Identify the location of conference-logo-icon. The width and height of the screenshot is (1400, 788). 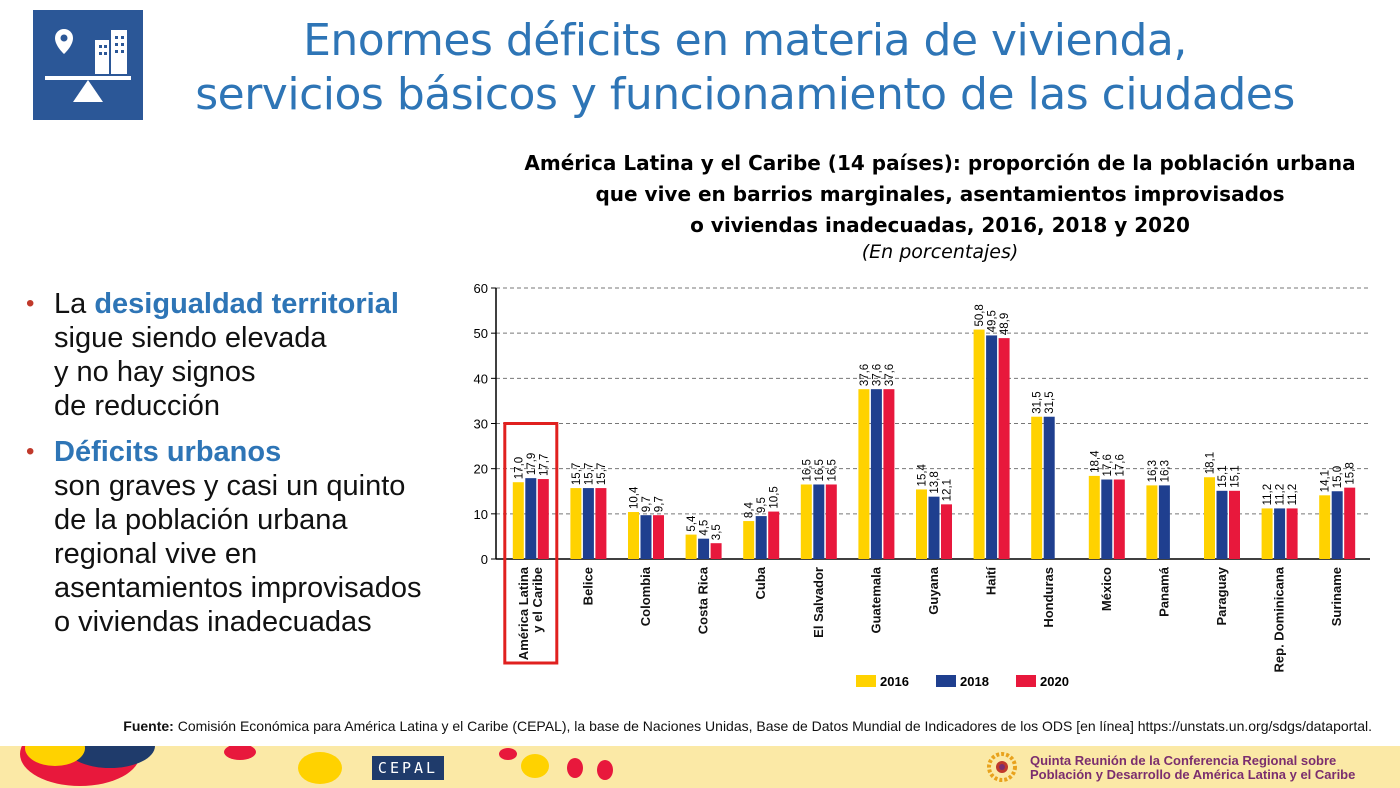
(1002, 767).